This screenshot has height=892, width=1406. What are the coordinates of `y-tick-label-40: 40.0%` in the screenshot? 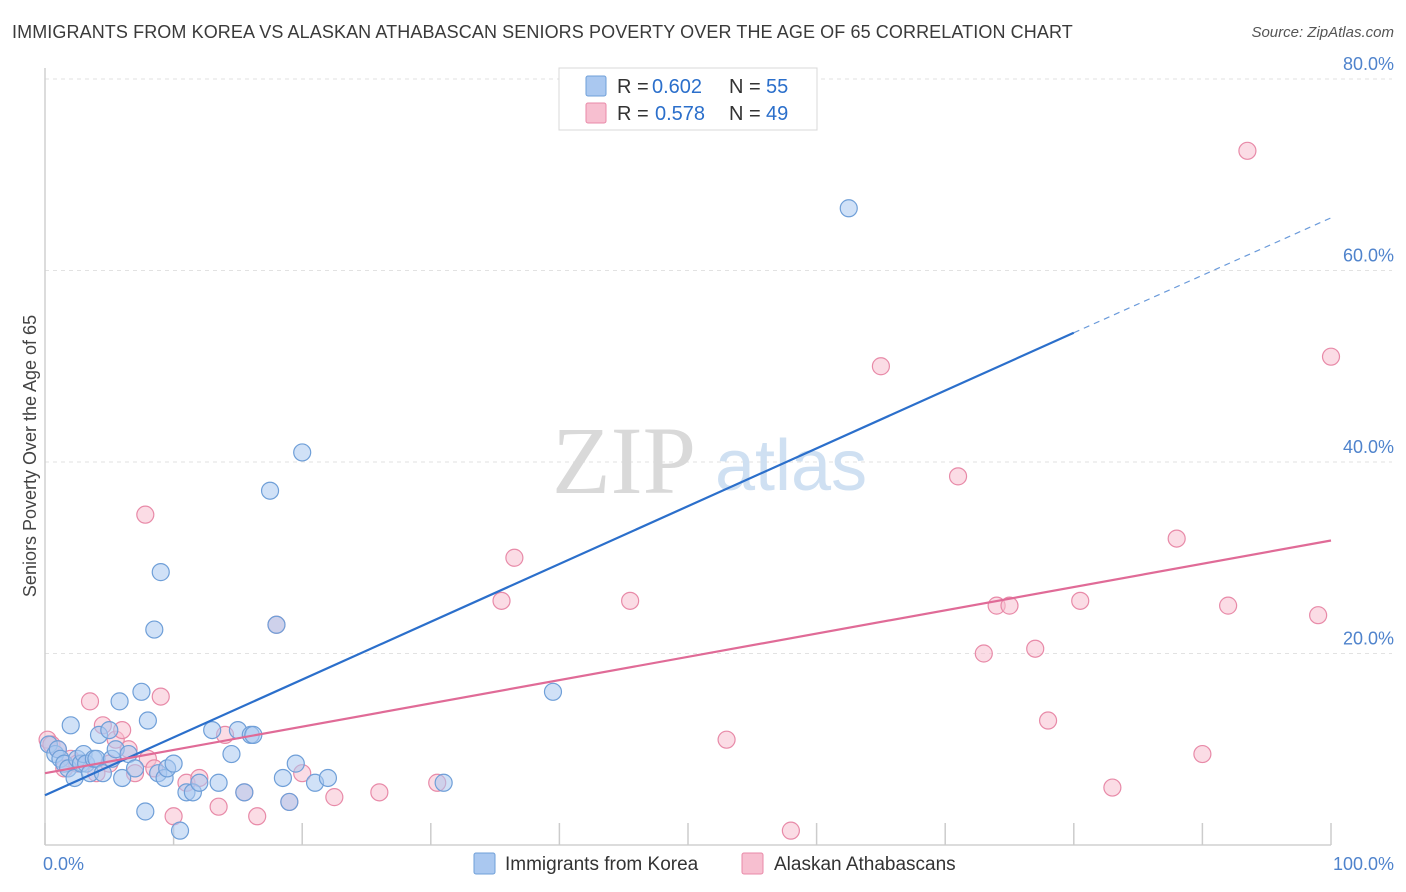 It's located at (1368, 447).